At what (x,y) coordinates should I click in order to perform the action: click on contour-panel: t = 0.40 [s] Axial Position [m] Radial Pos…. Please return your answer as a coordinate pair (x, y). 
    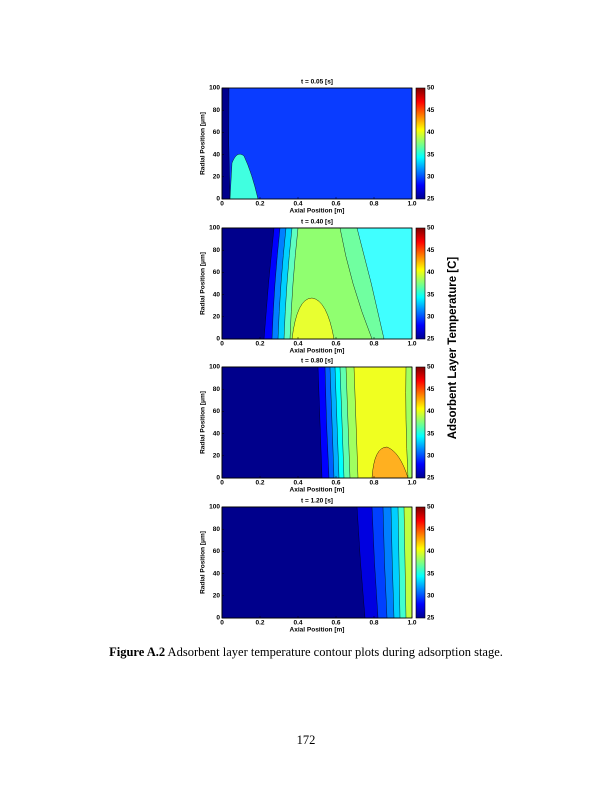
    Looking at the image, I should click on (317, 287).